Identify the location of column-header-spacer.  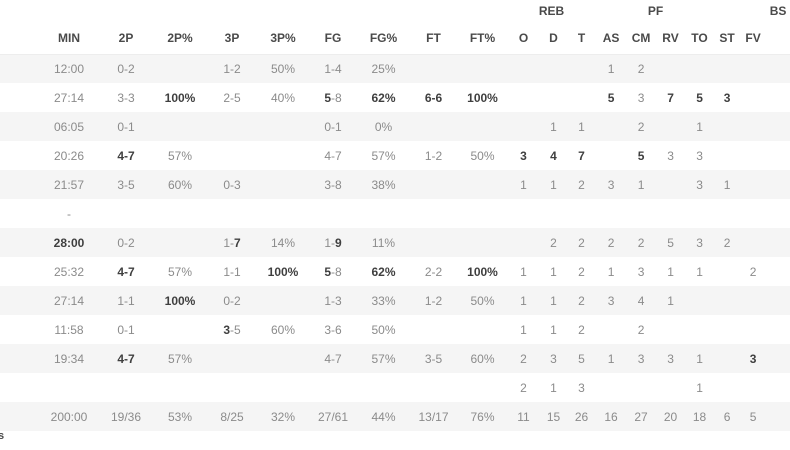
(778, 38).